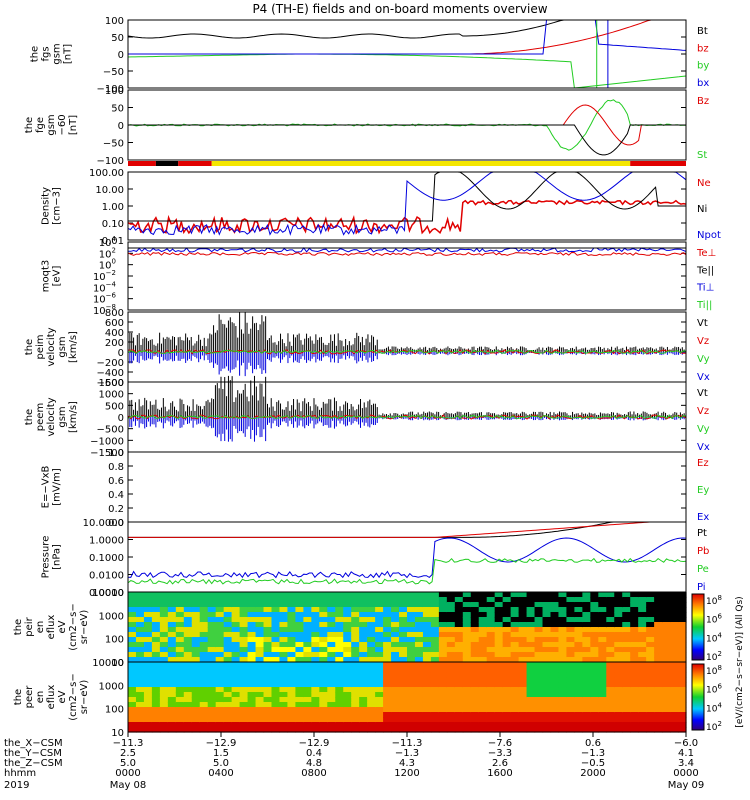 This screenshot has width=750, height=800. Describe the element at coordinates (593, 753) in the screenshot. I see `xaxis-value: −1.3` at that location.